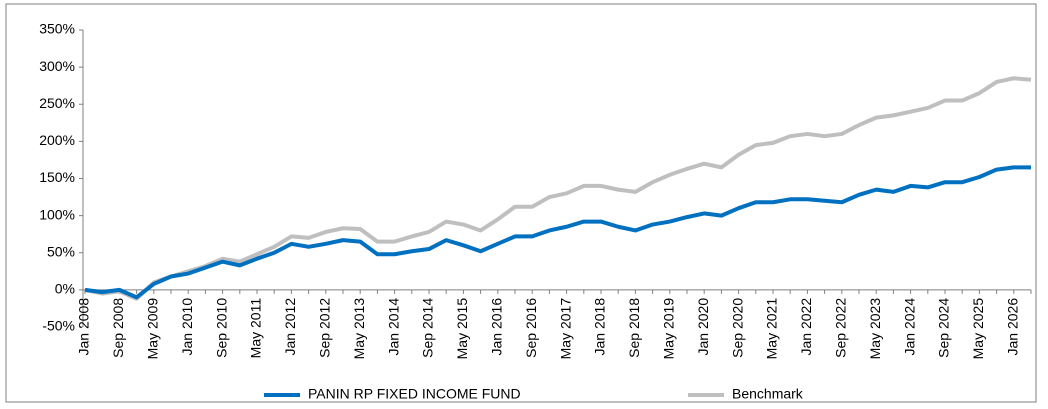  I want to click on x-tick-label: May 2025, so click(978, 329).